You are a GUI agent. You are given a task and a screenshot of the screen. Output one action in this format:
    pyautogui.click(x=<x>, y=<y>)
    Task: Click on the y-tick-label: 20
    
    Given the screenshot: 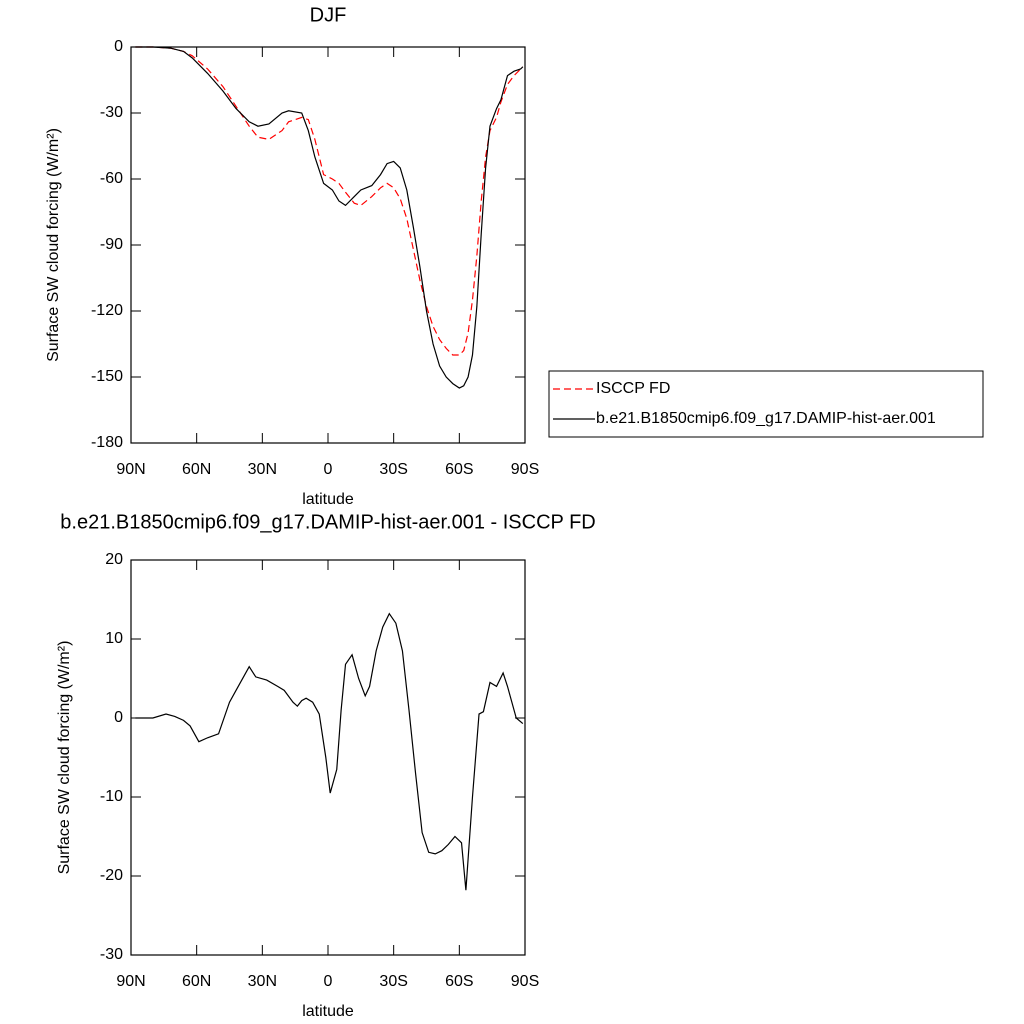 What is the action you would take?
    pyautogui.click(x=114, y=559)
    